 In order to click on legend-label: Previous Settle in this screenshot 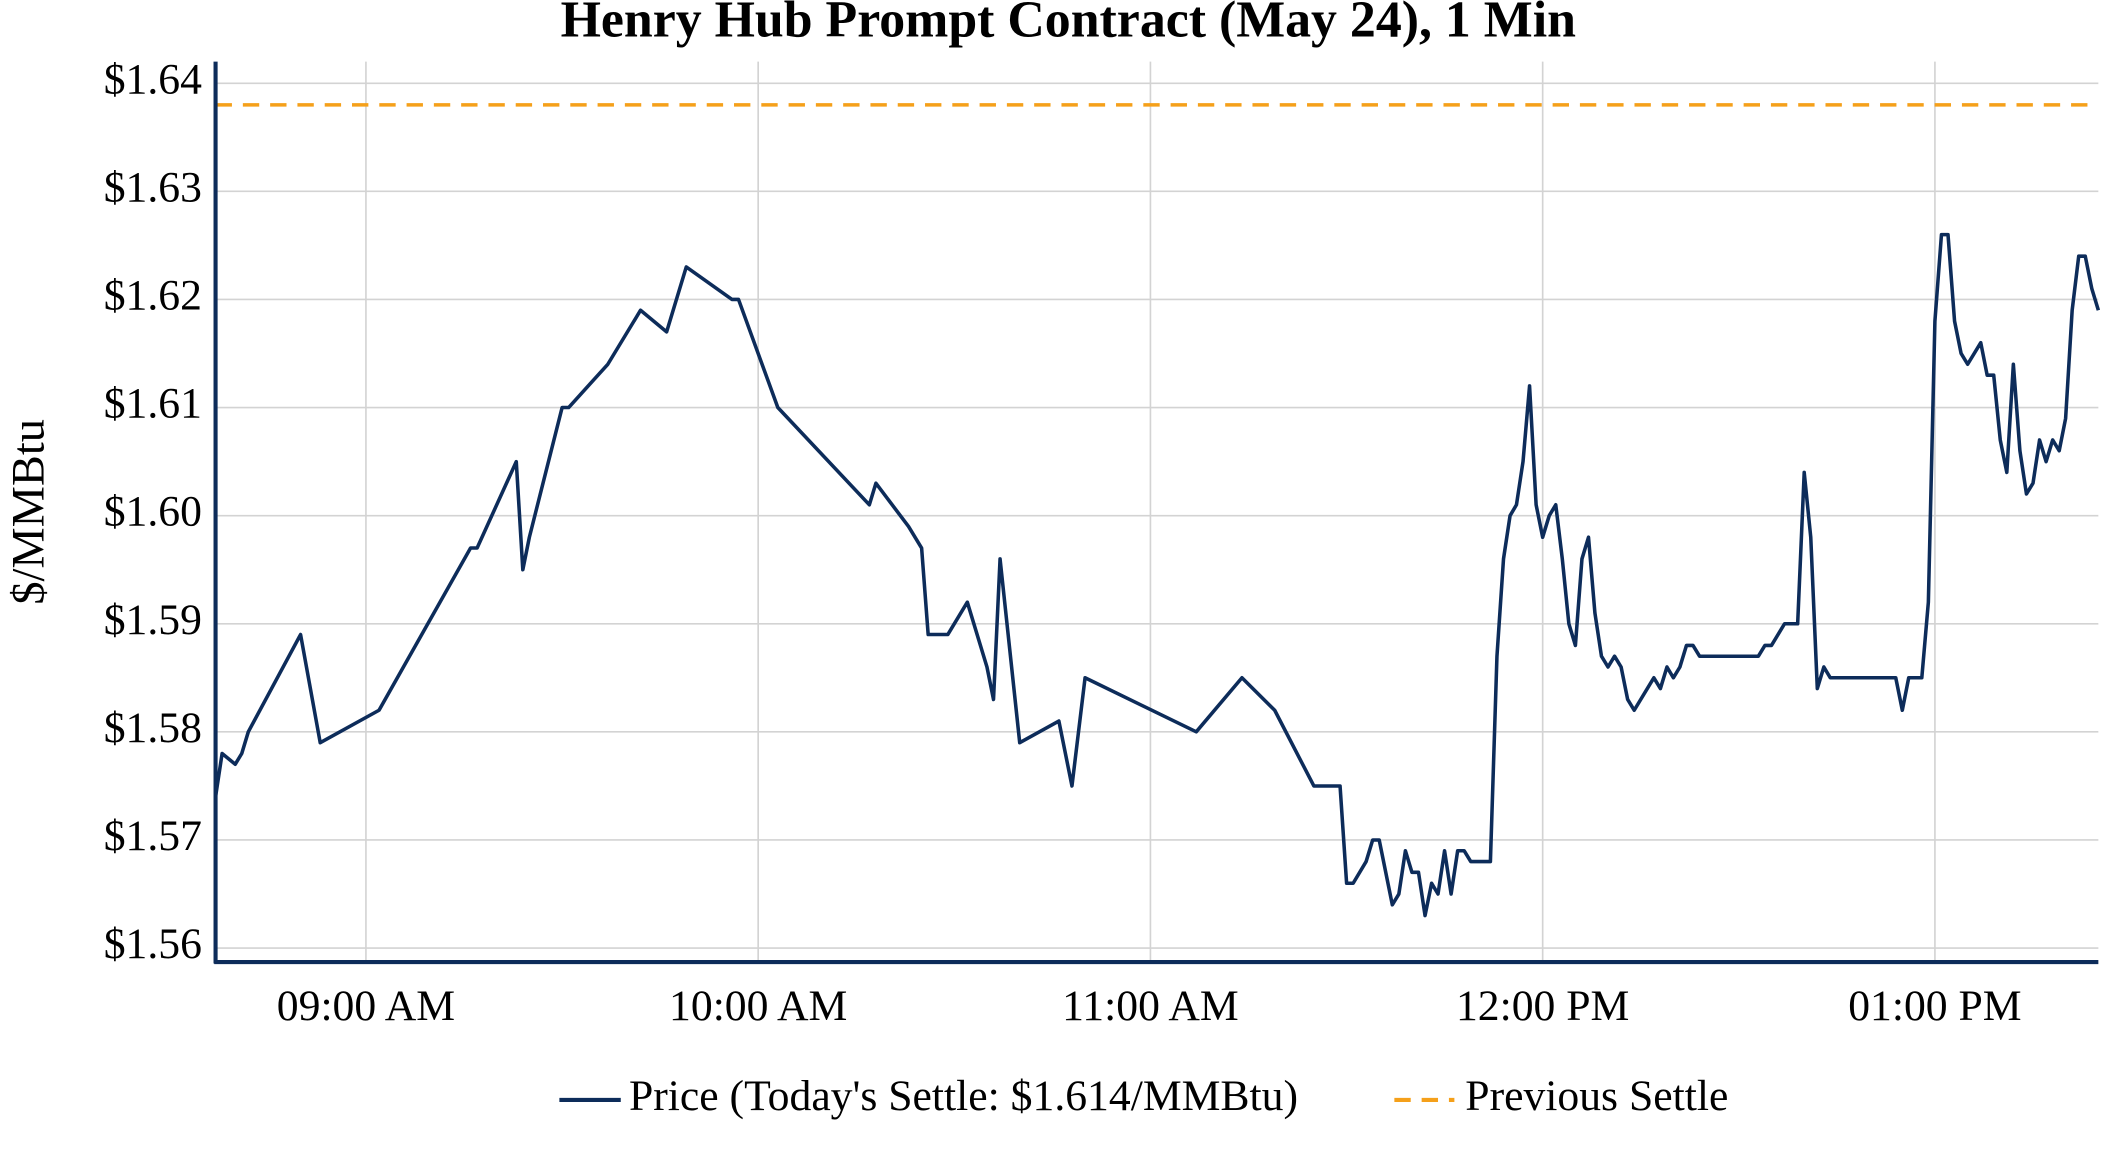, I will do `click(1596, 1096)`.